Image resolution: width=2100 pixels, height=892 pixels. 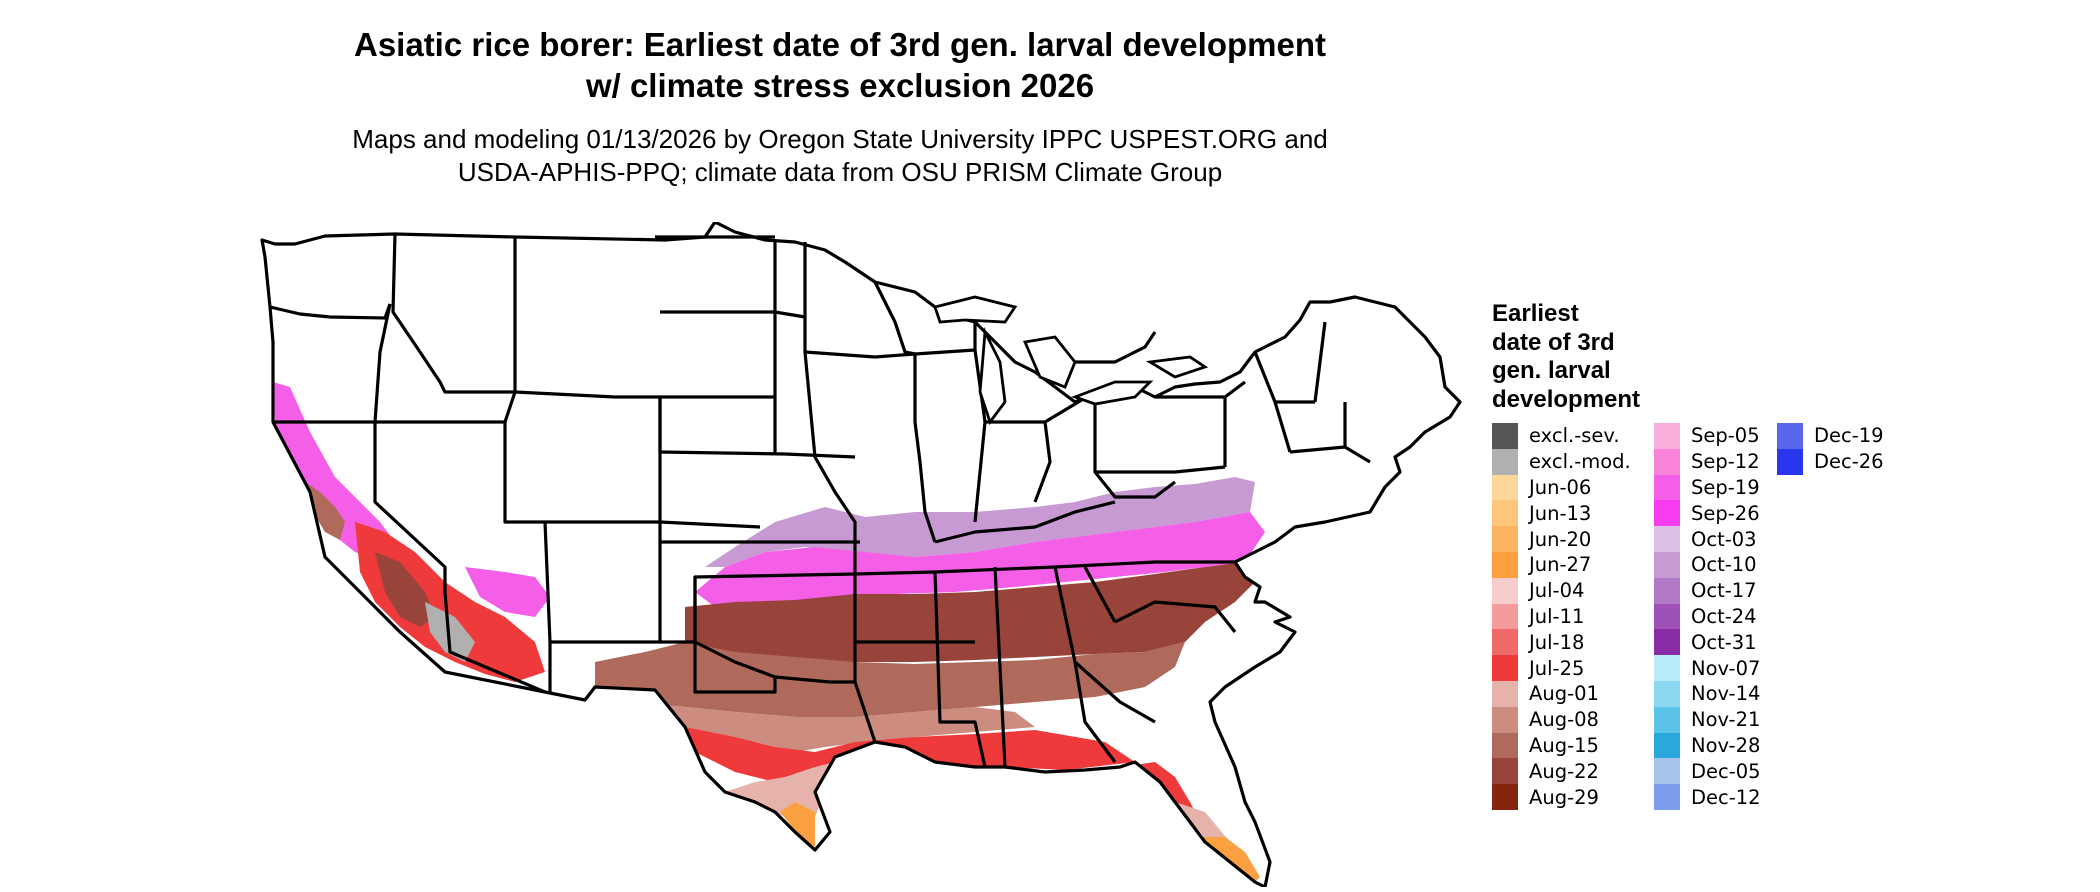 What do you see at coordinates (450, 602) in the screenshot?
I see `zone-socal-red` at bounding box center [450, 602].